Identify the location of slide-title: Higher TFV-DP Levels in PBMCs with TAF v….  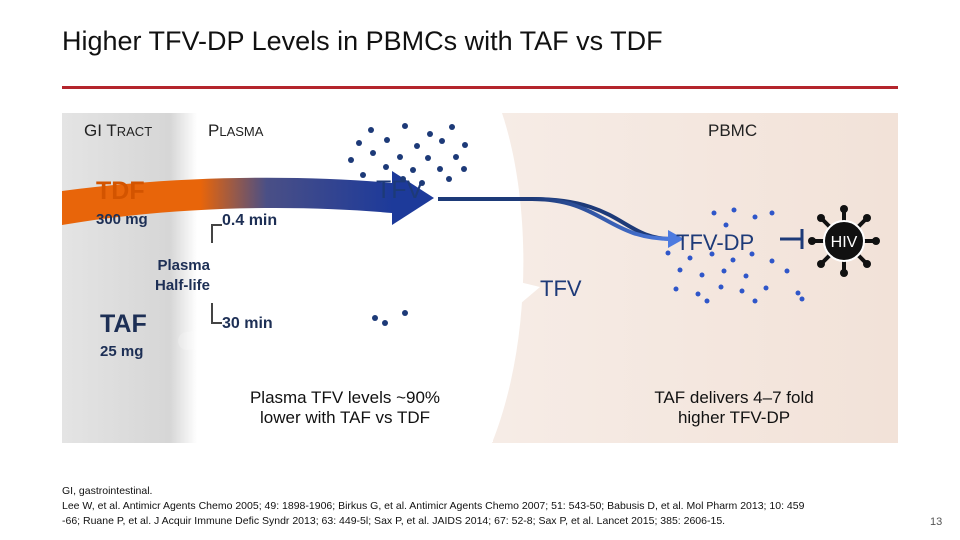
(362, 41).